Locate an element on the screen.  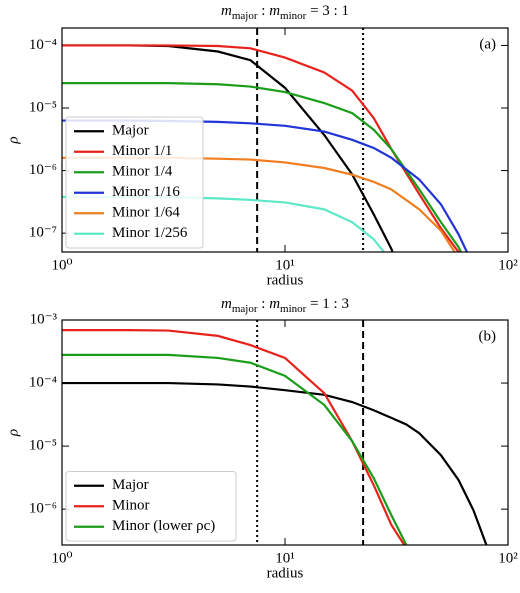
legend-label: Minor (lower ρc) is located at coordinates (163, 526).